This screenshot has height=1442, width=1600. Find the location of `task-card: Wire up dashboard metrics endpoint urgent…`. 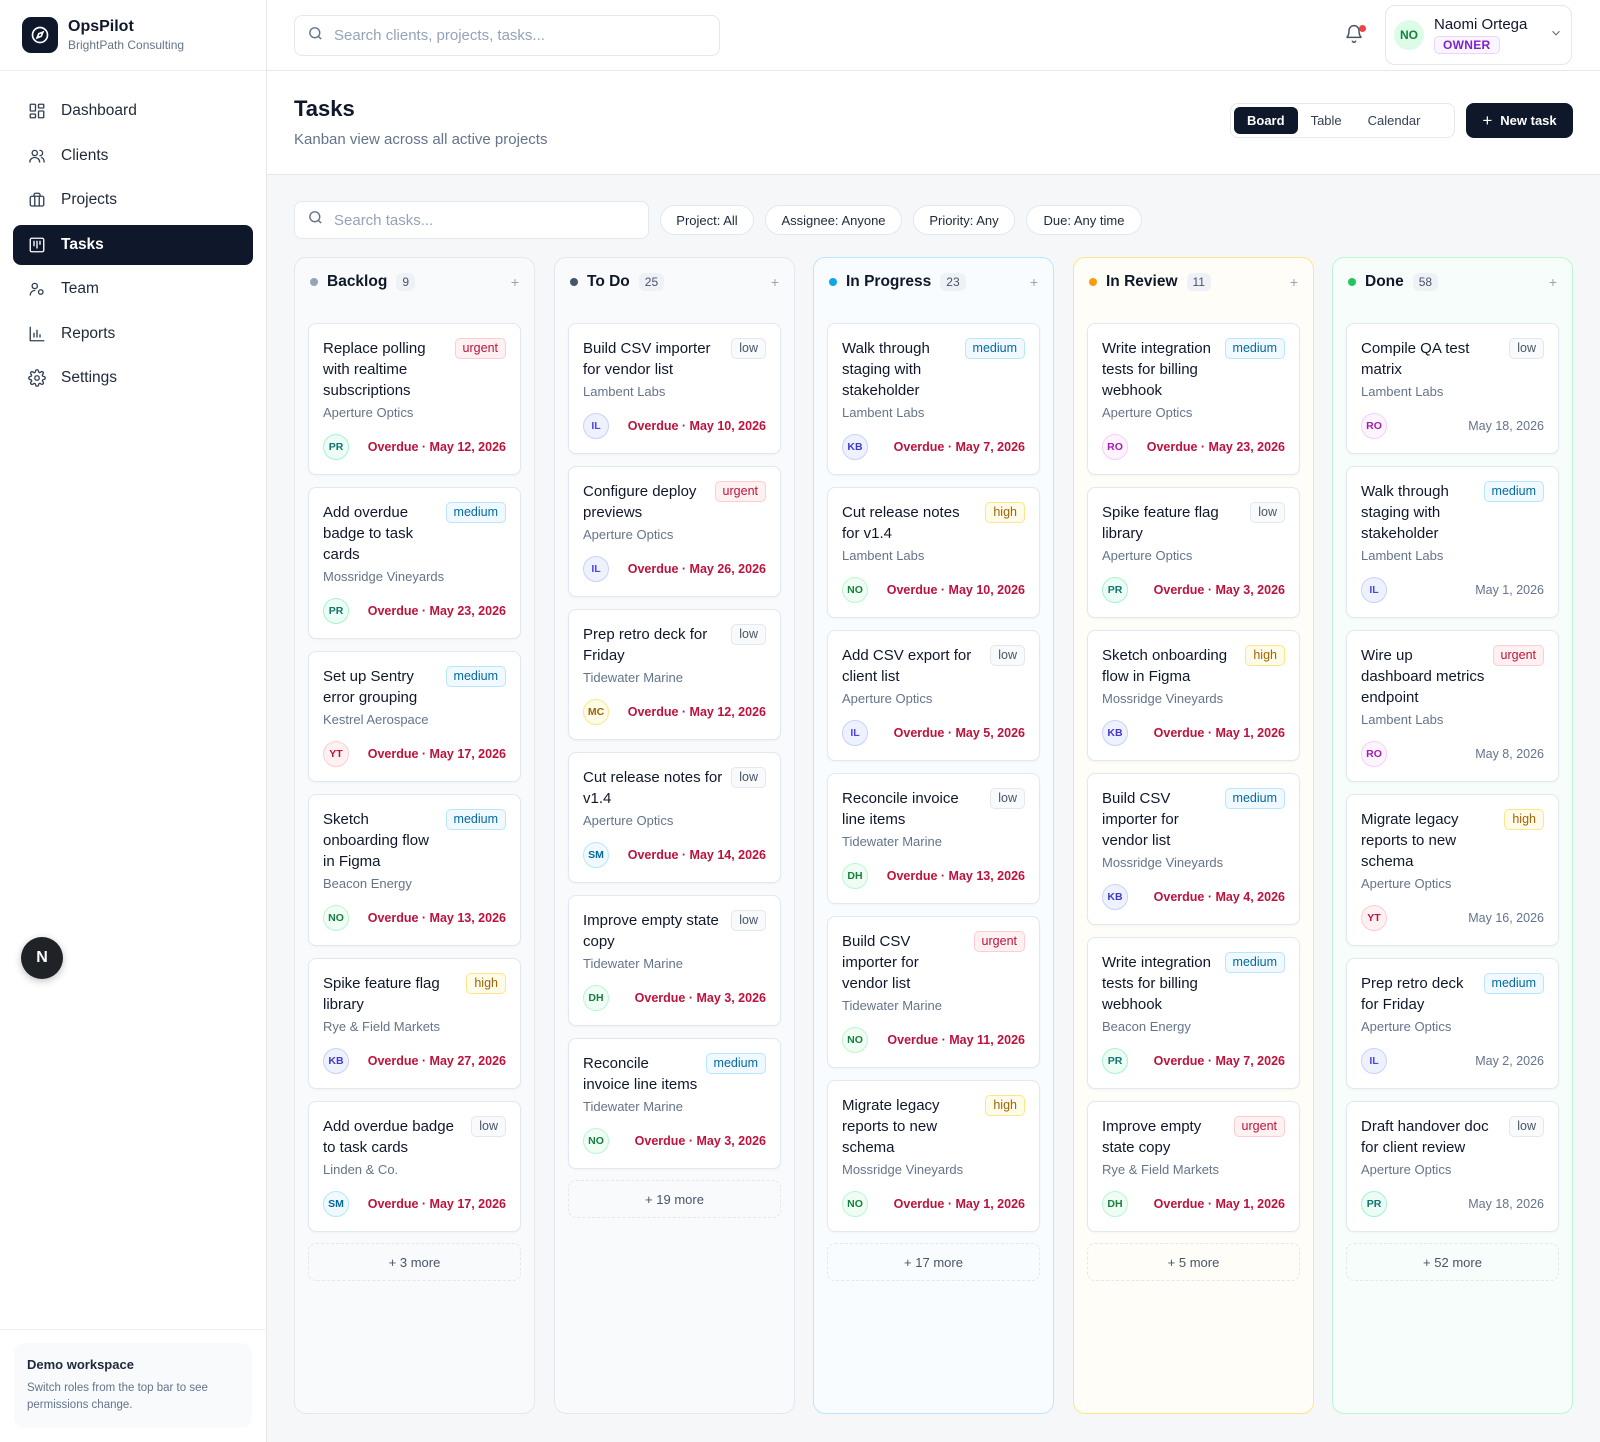

task-card: Wire up dashboard metrics endpoint urgent… is located at coordinates (1452, 706).